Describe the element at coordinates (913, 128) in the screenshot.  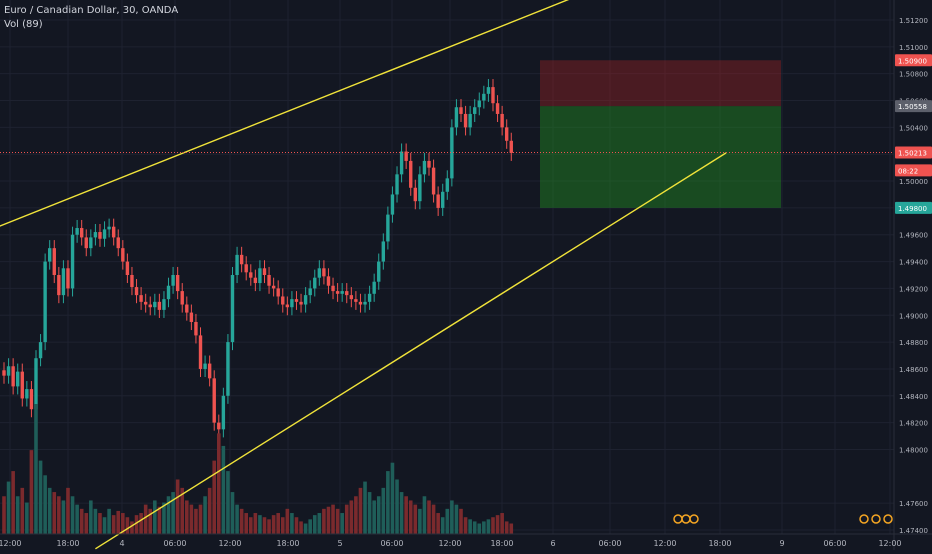
I see `price-tick-label: 1.50400` at that location.